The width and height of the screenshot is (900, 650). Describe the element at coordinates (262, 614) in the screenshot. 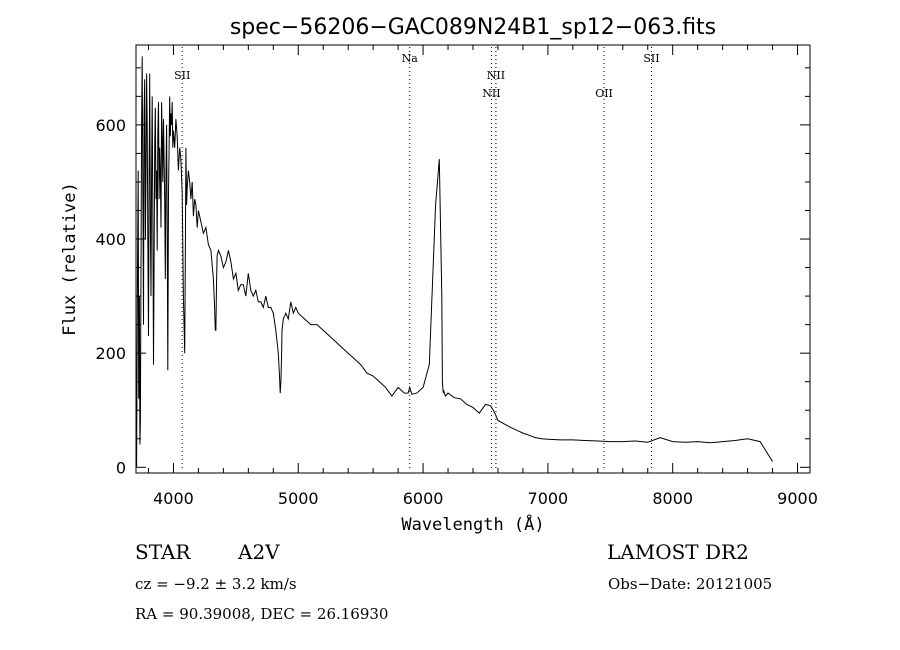

I see `coordinates: RA = 90.39008, DEC = 26.16930` at that location.